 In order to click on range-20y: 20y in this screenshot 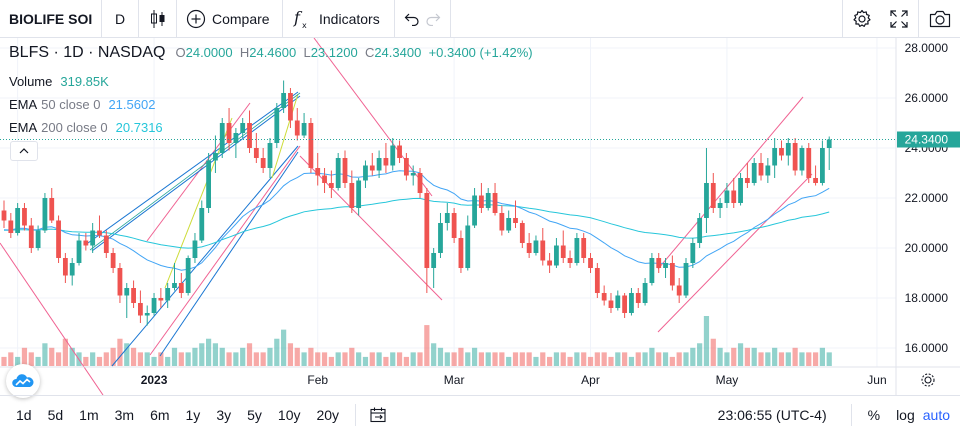, I will do `click(328, 414)`.